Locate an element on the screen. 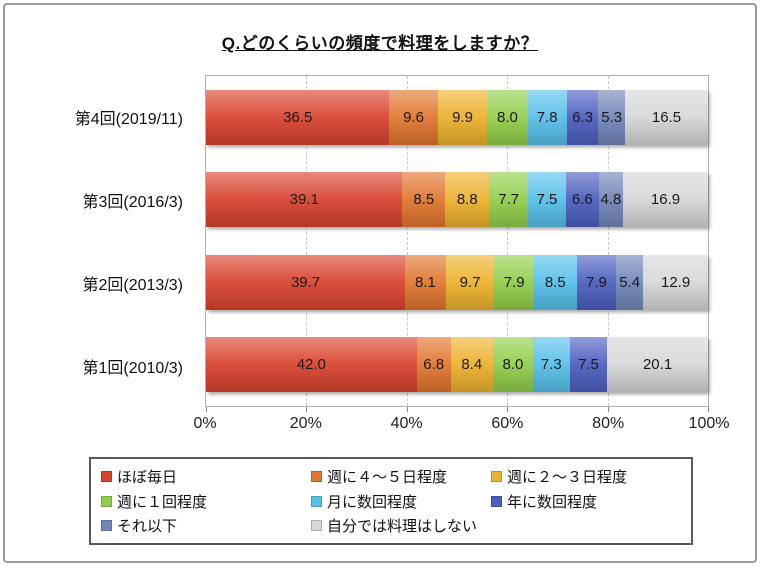  legend-label: 自分では料理はしない is located at coordinates (402, 526).